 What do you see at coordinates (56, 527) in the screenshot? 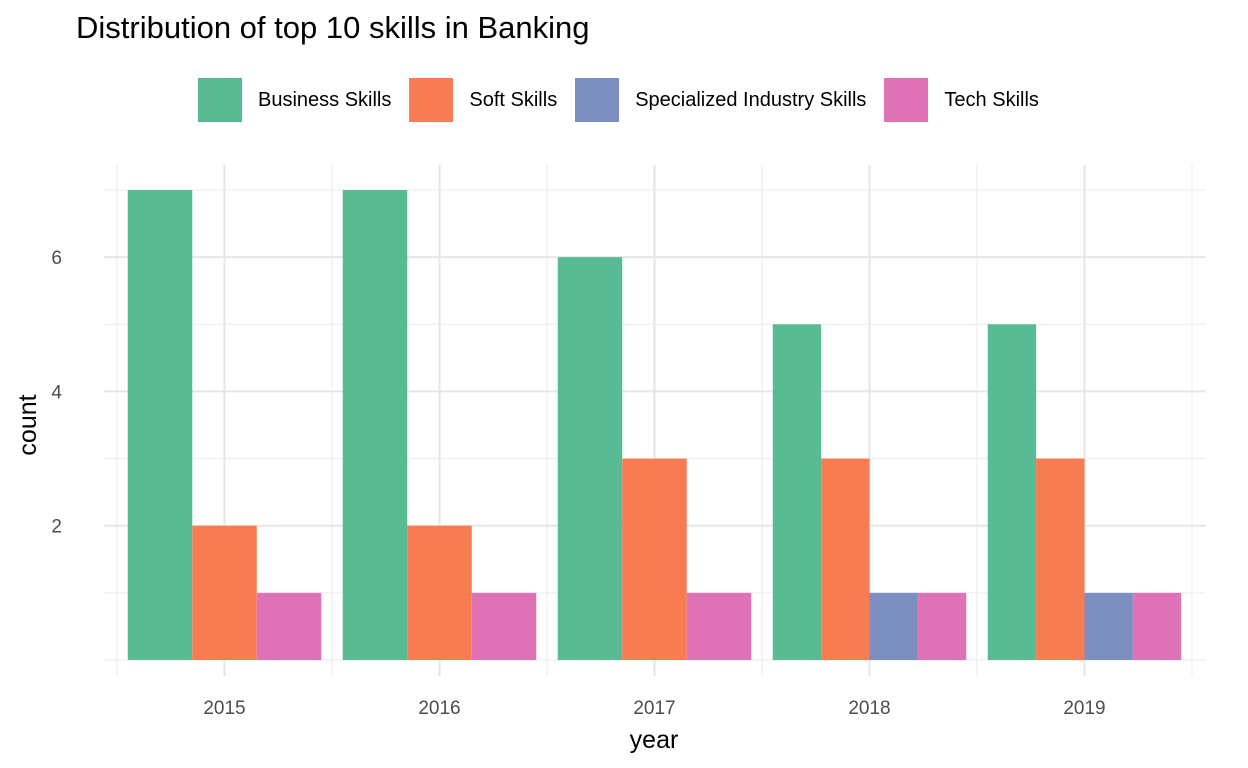
I see `y-tick-label-2: 2` at bounding box center [56, 527].